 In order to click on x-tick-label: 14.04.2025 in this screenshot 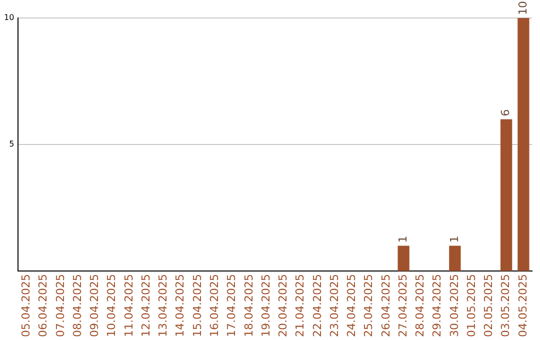, I will do `click(180, 306)`.